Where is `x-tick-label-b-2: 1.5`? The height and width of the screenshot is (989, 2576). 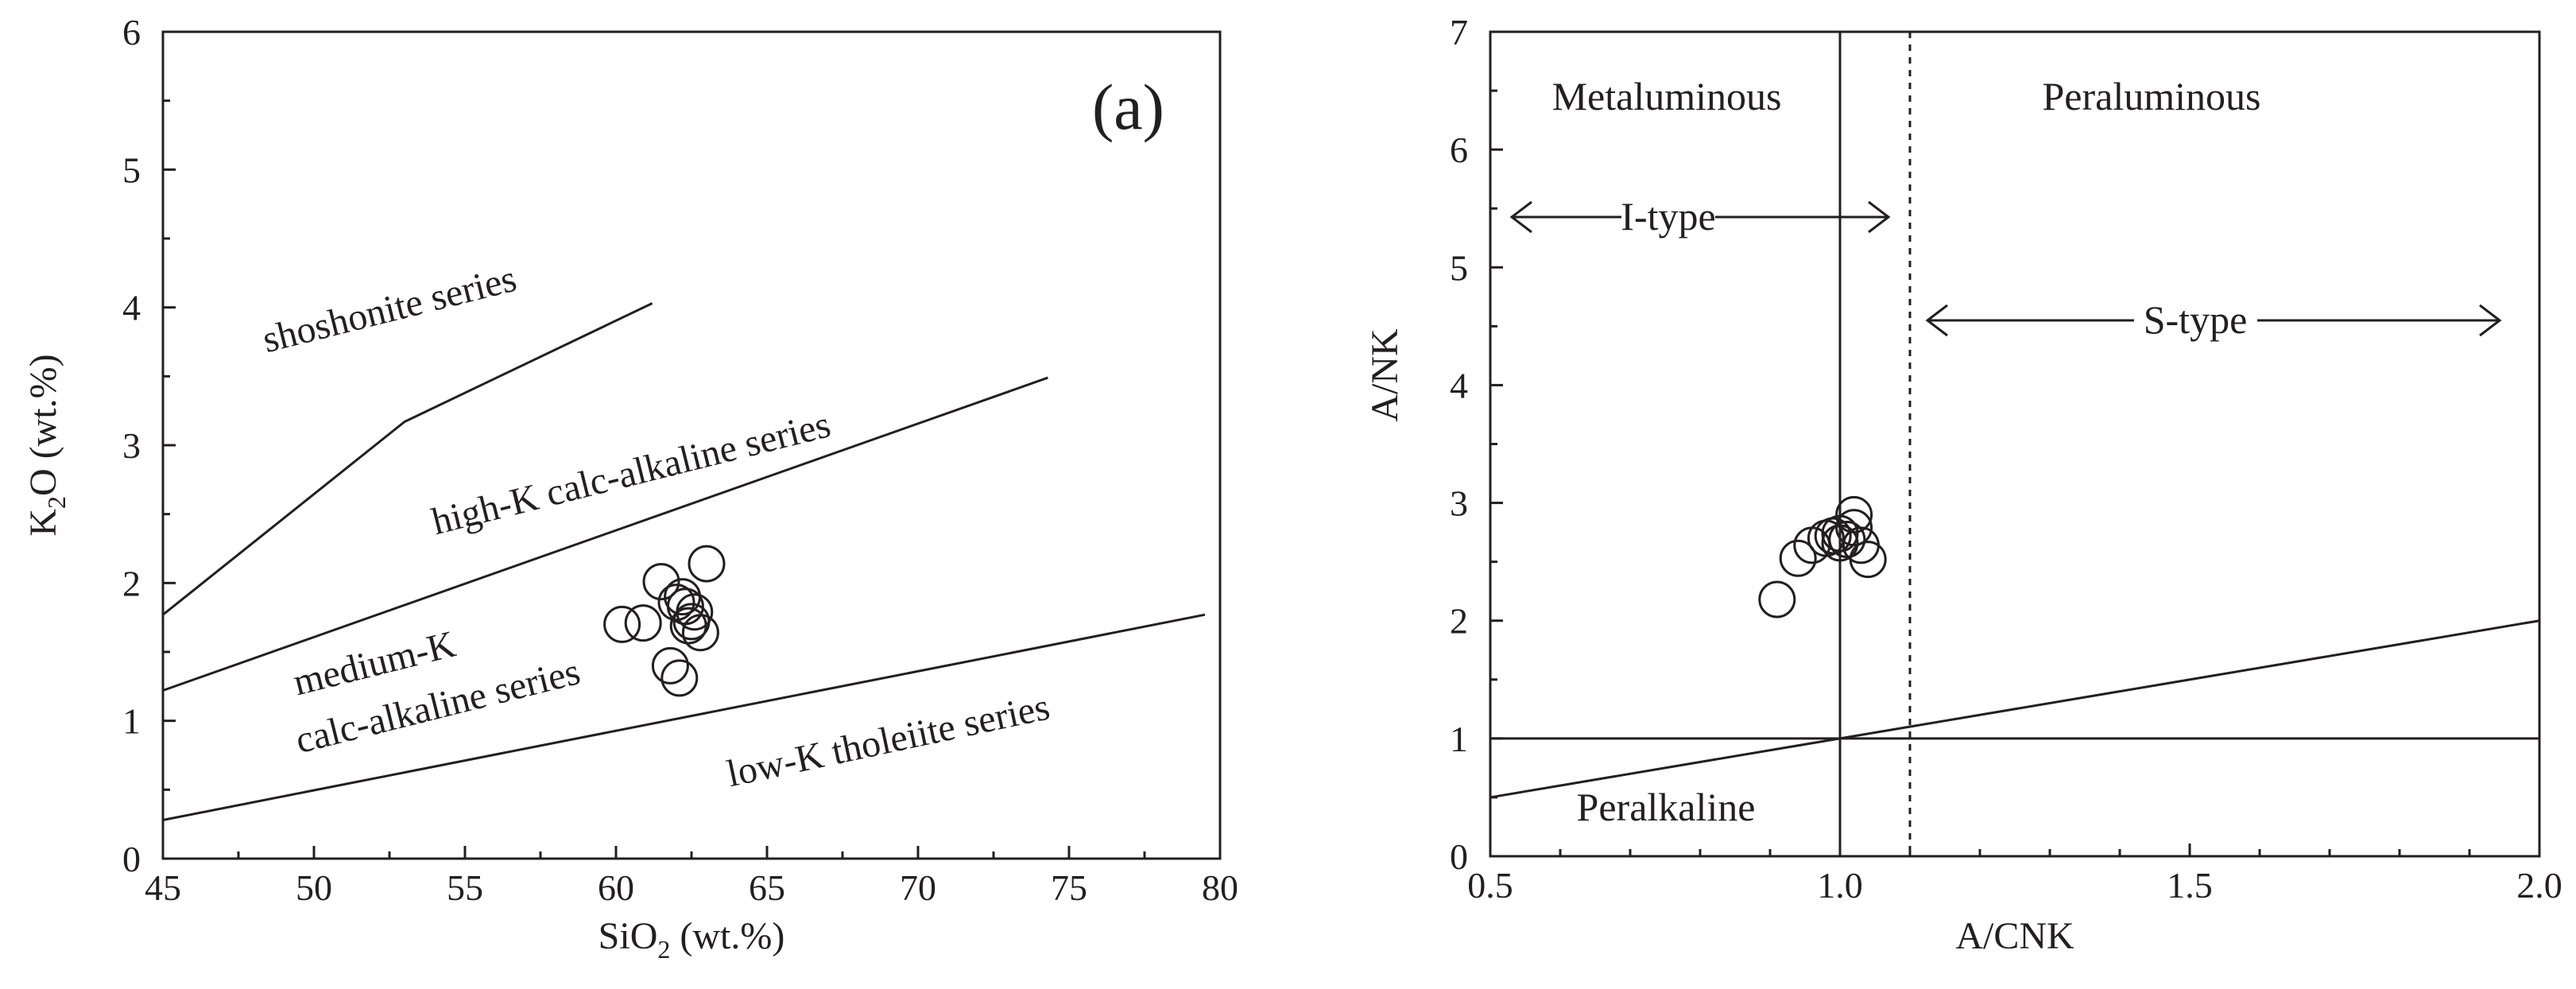 x-tick-label-b-2: 1.5 is located at coordinates (2190, 885).